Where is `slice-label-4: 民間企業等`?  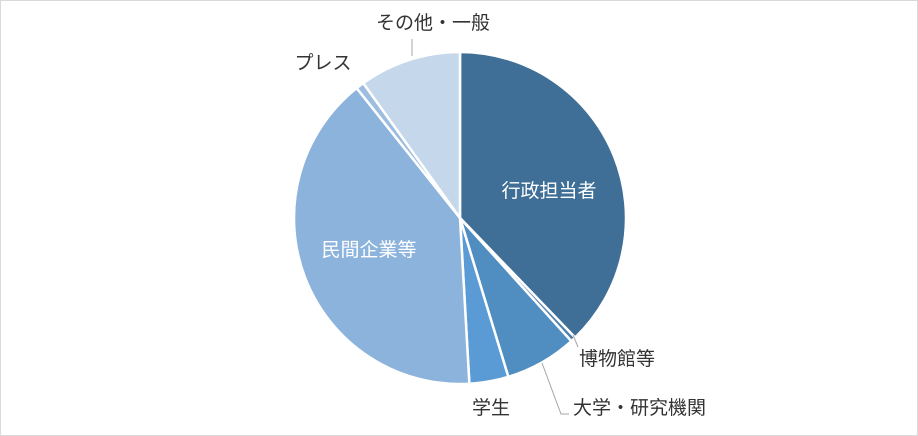 slice-label-4: 民間企業等 is located at coordinates (368, 250).